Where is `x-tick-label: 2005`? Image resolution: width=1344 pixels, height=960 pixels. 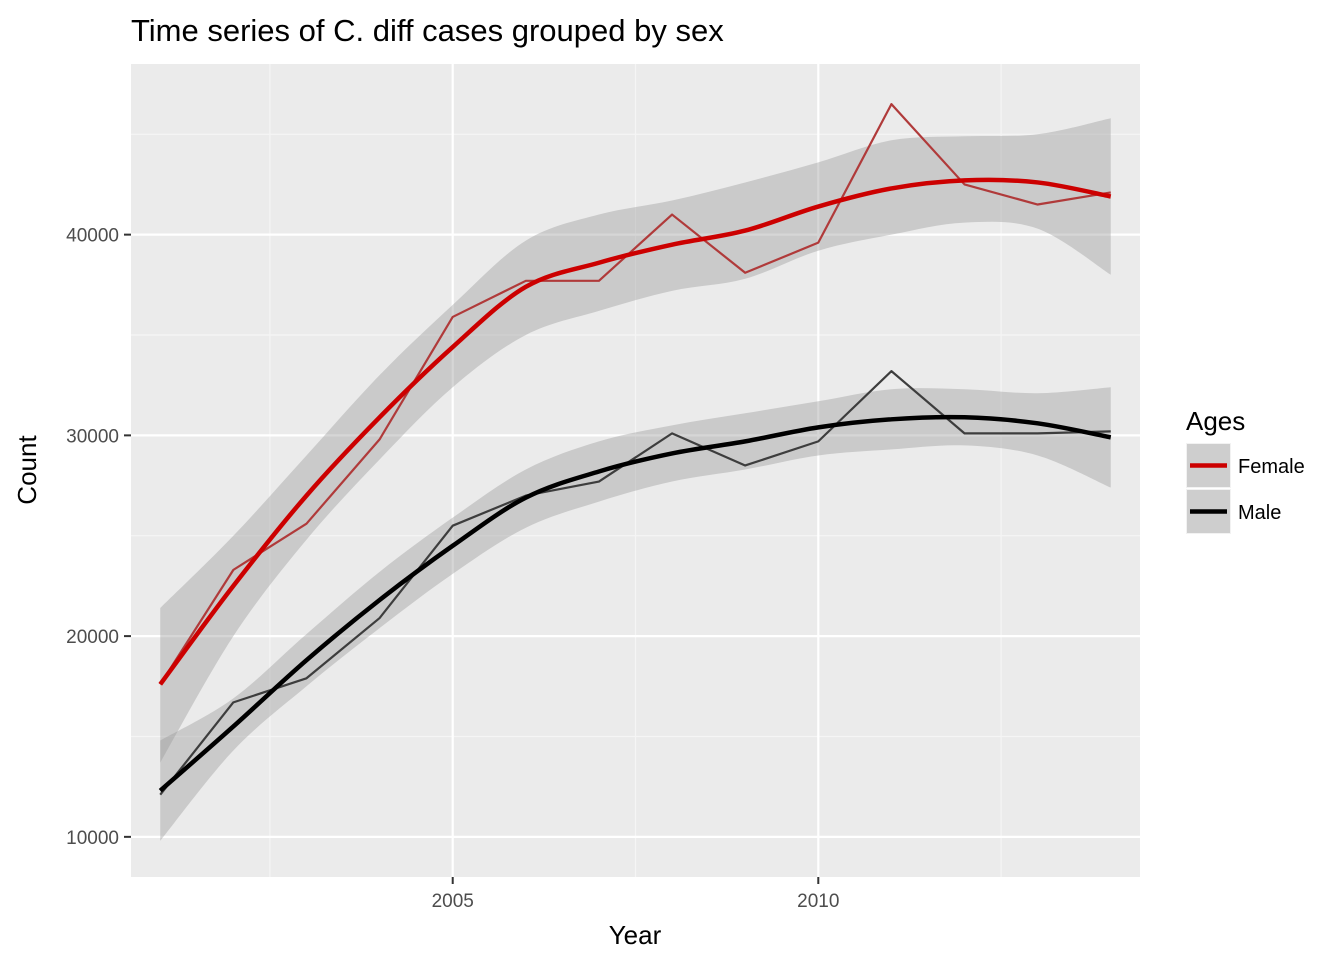 x-tick-label: 2005 is located at coordinates (453, 901).